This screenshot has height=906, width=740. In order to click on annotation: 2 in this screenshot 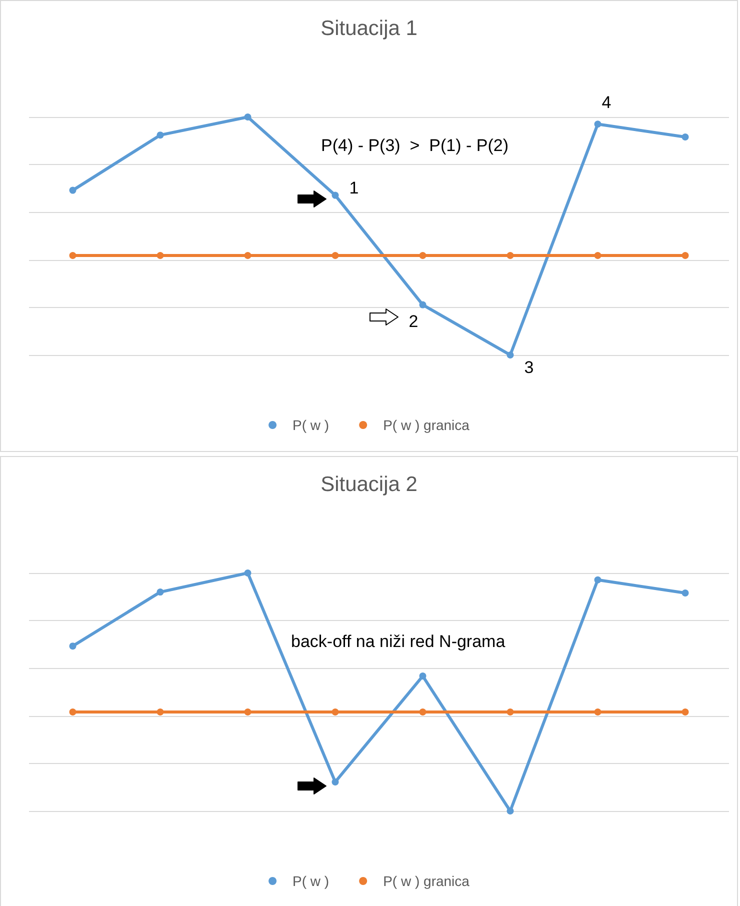, I will do `click(413, 321)`.